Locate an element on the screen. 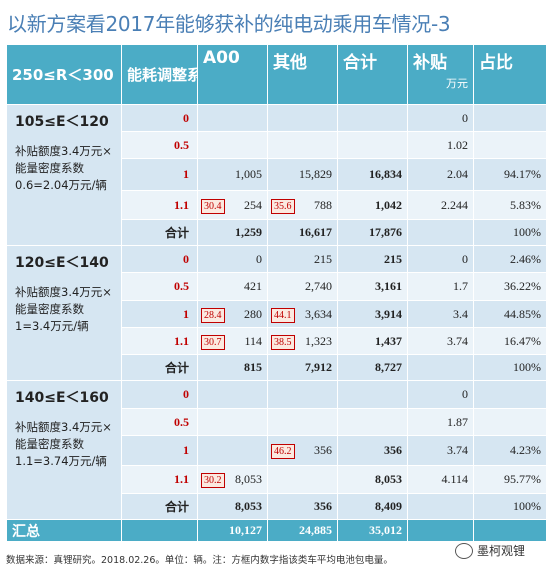  other-value: 215 is located at coordinates (323, 258).